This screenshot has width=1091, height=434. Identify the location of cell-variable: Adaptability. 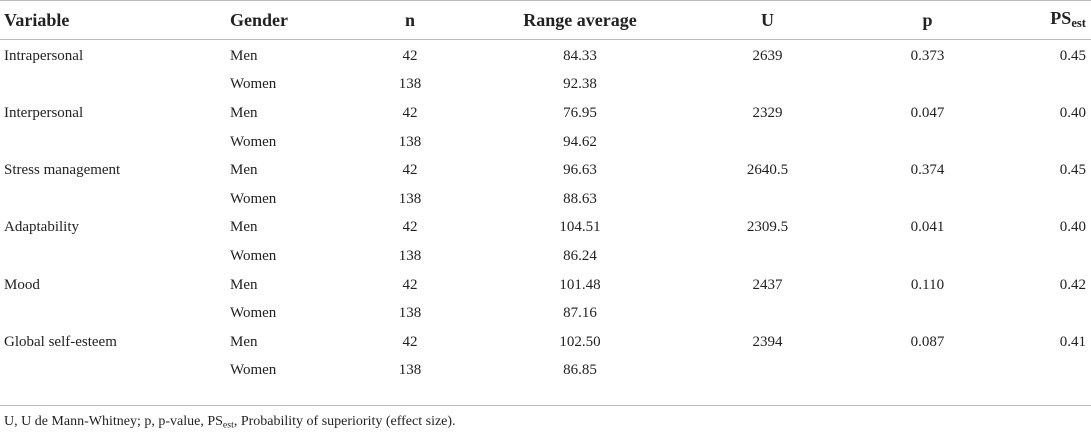
(41, 227).